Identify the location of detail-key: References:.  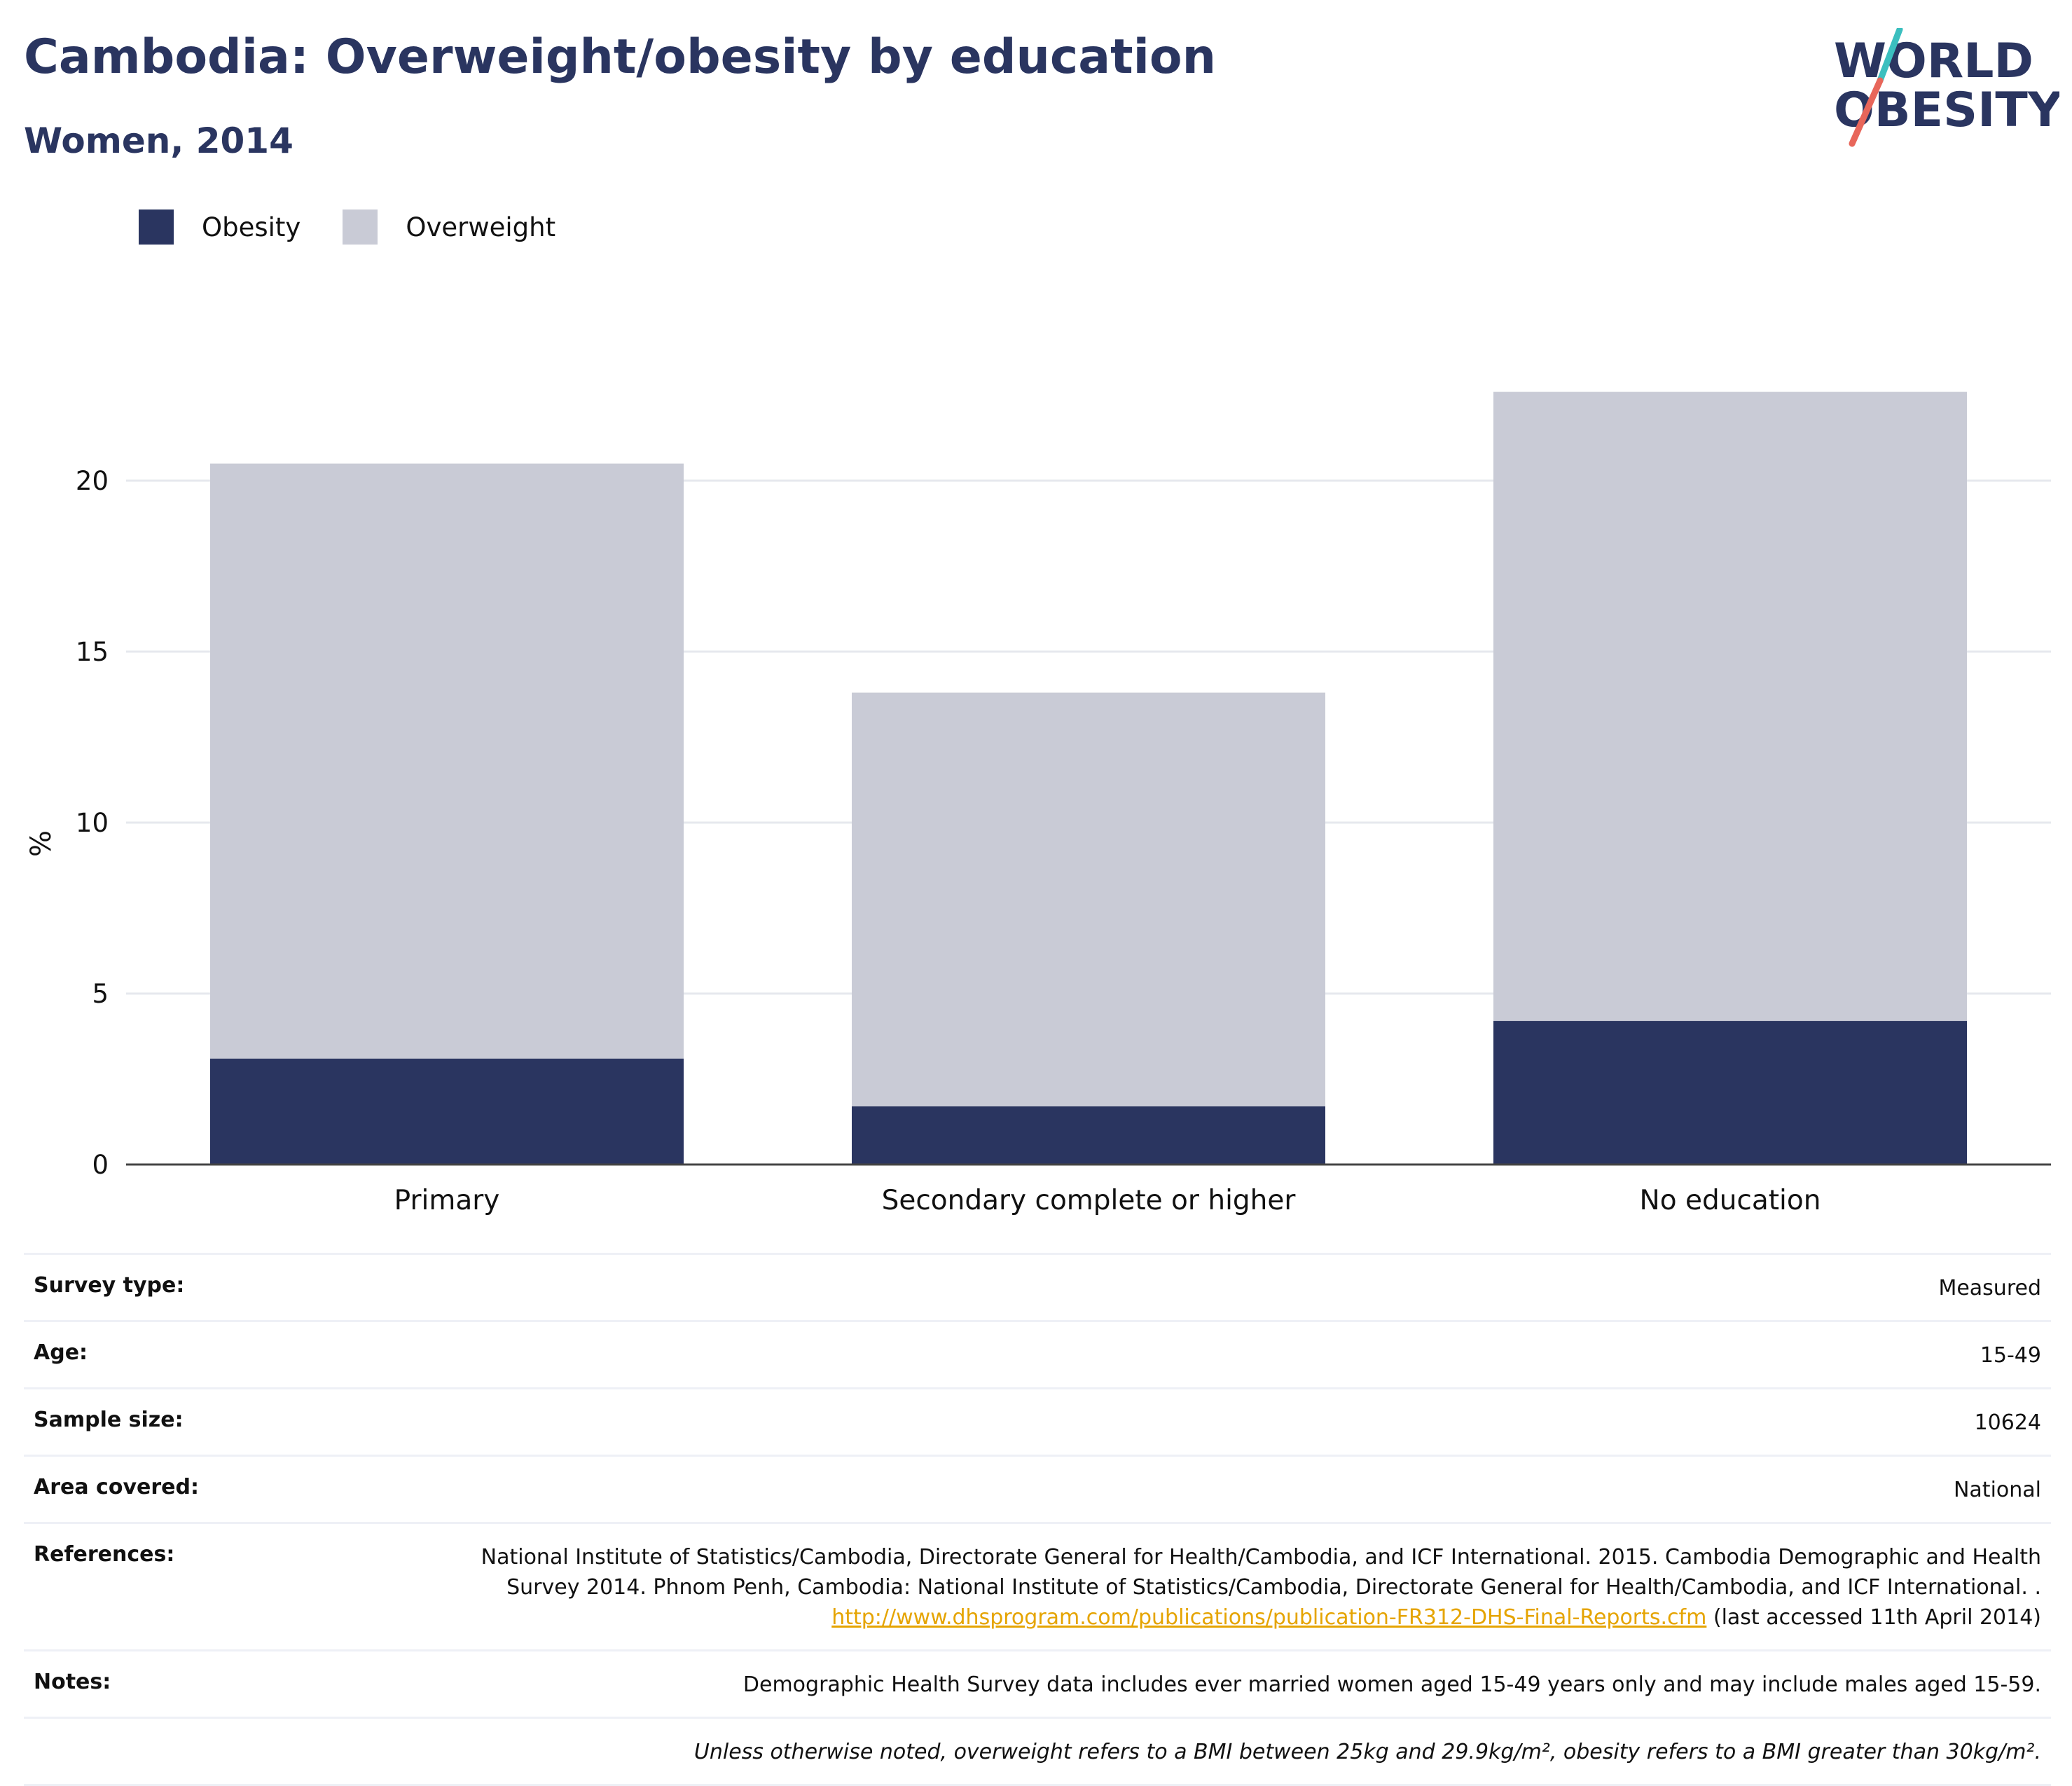
(105, 1554).